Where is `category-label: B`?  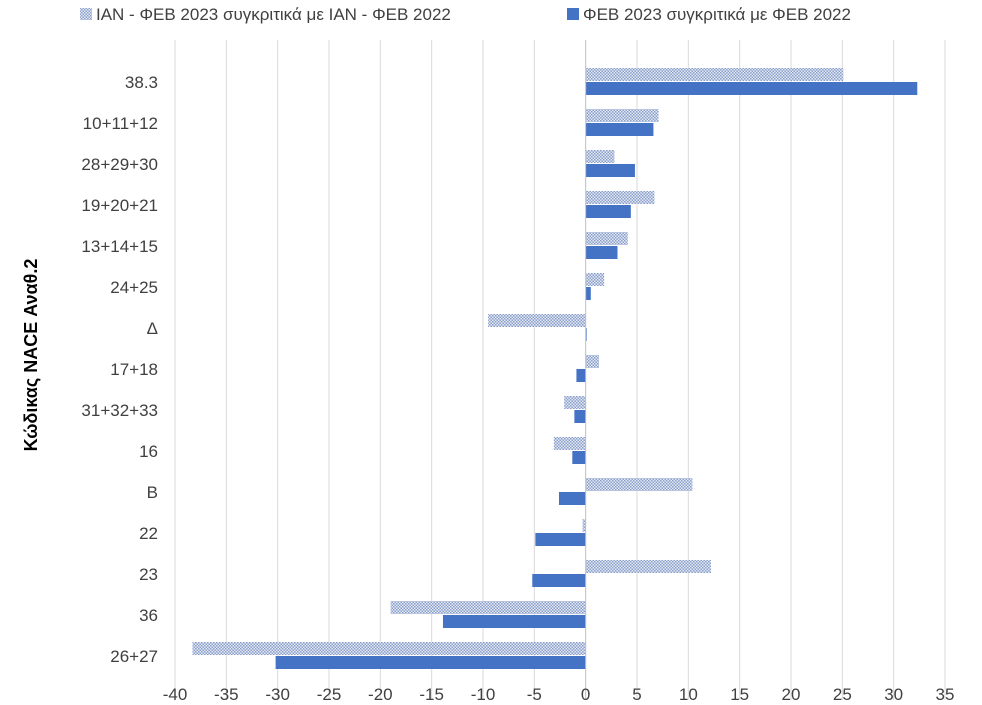 category-label: B is located at coordinates (152, 492).